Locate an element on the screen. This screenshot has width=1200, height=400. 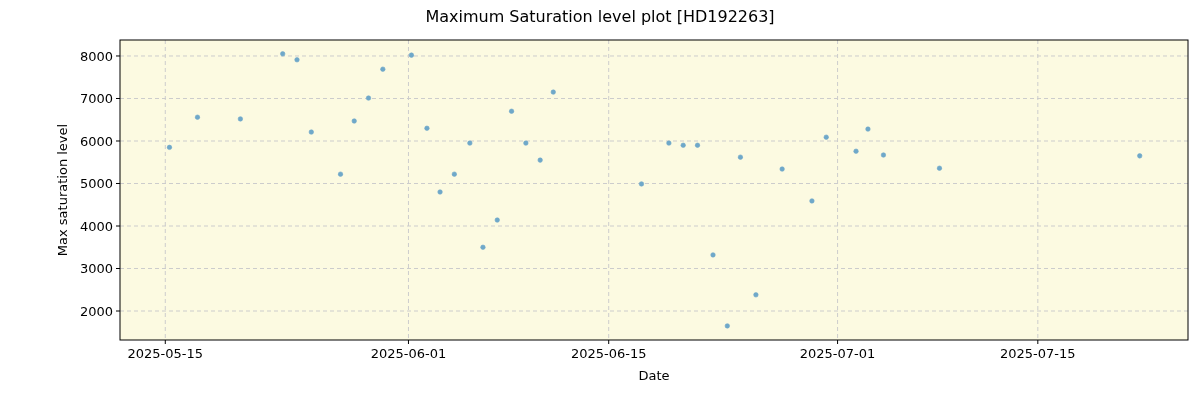
y-tick-label: 6000 is located at coordinates (96, 141).